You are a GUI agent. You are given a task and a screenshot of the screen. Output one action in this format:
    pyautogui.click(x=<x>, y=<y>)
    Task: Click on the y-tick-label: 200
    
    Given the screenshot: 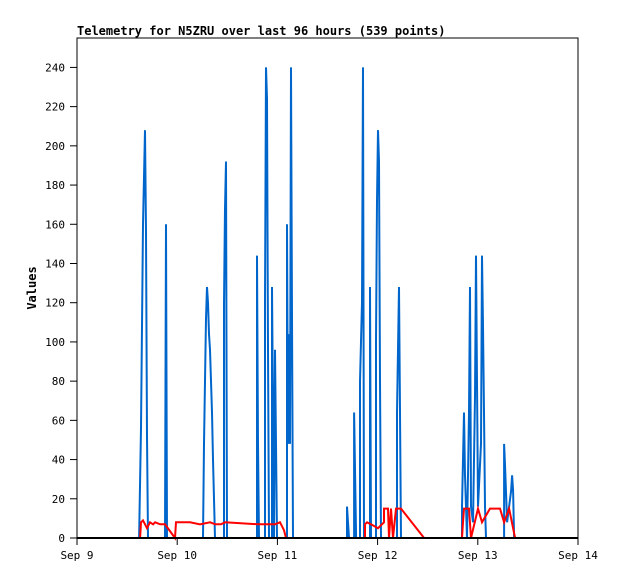 What is the action you would take?
    pyautogui.click(x=55, y=146)
    